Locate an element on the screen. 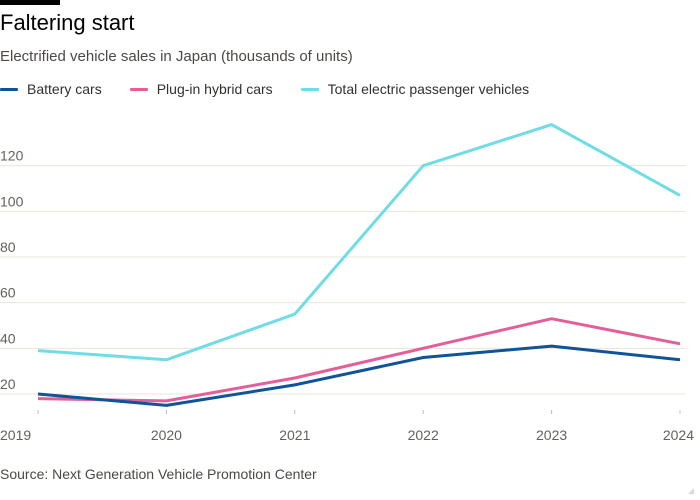 The height and width of the screenshot is (500, 700). legend-swatch-battery is located at coordinates (9, 89).